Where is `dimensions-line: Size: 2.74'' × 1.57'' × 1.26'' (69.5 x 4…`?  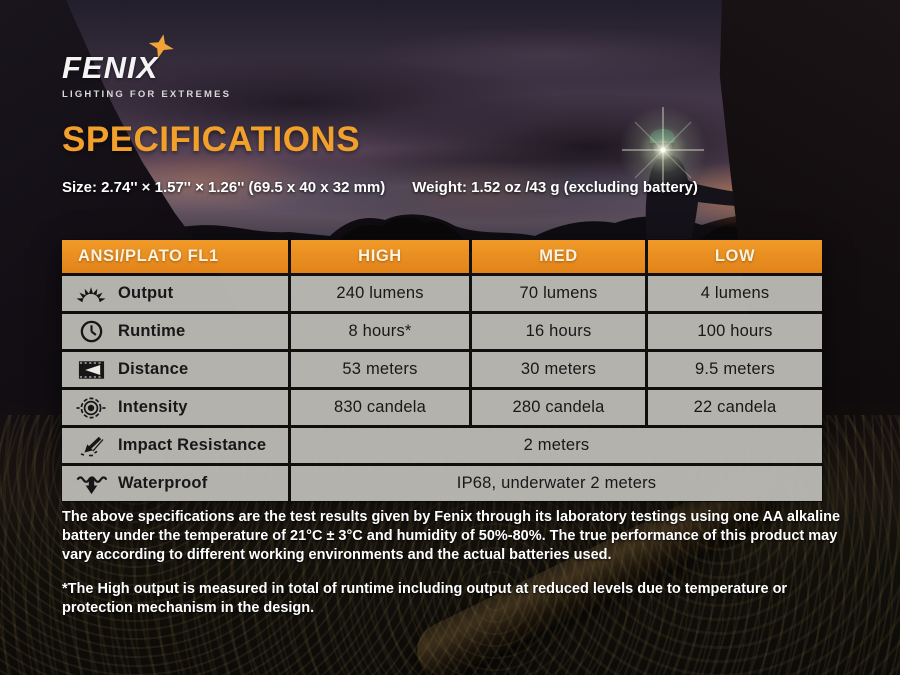 dimensions-line: Size: 2.74'' × 1.57'' × 1.26'' (69.5 x 4… is located at coordinates (380, 187).